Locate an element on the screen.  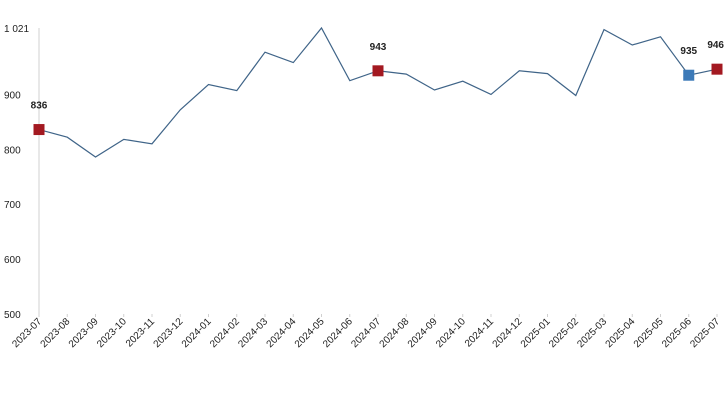
x-tick-label: 2024-09 is located at coordinates (423, 333).